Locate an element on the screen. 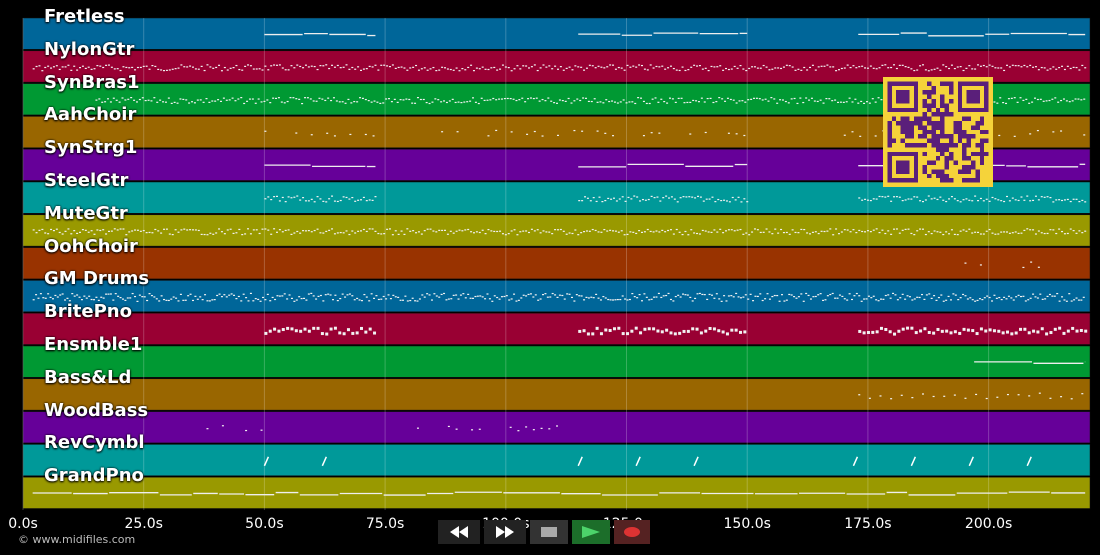 This screenshot has height=555, width=1100. record-button is located at coordinates (632, 532).